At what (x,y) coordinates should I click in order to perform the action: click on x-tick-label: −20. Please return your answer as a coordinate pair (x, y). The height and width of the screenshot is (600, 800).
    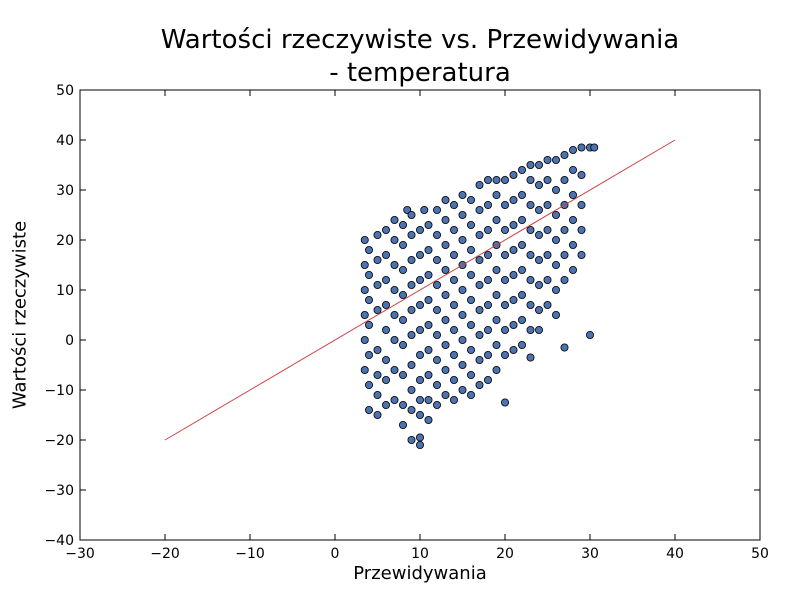
    Looking at the image, I should click on (165, 554).